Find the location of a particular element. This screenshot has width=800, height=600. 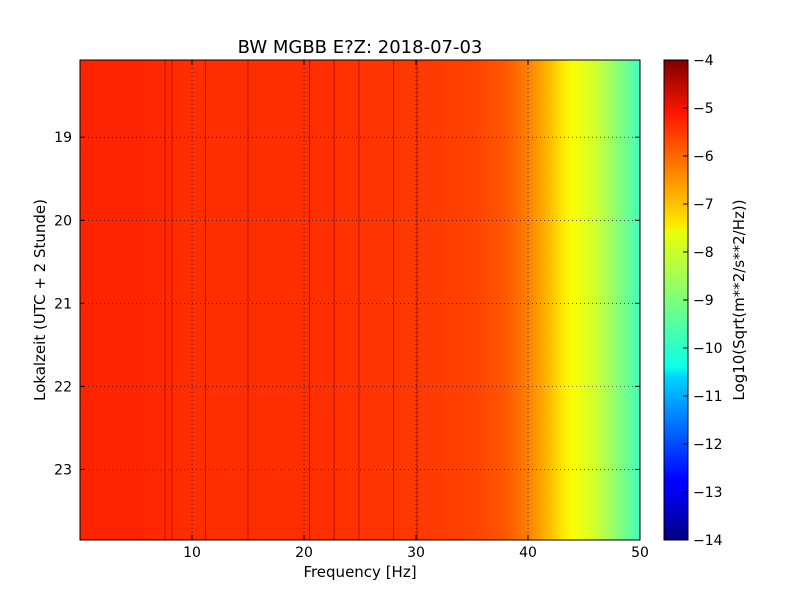

colorbar-tick-label: −8 is located at coordinates (703, 253).